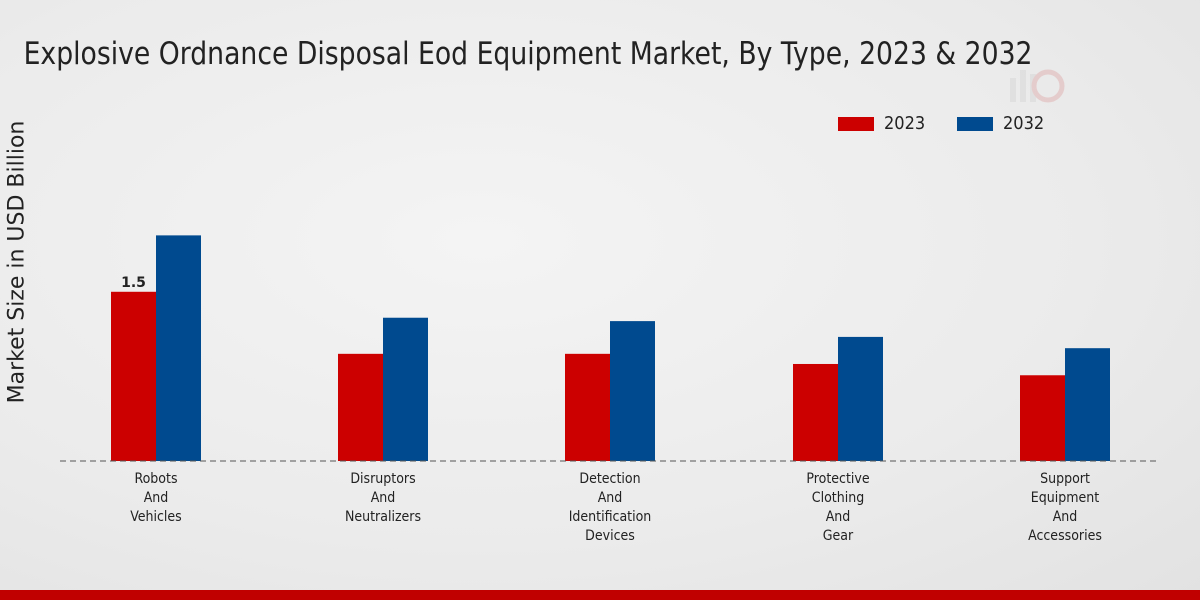 The height and width of the screenshot is (600, 1200). Describe the element at coordinates (610, 507) in the screenshot. I see `x-tick-label-2: Detection And Identification Devices` at that location.